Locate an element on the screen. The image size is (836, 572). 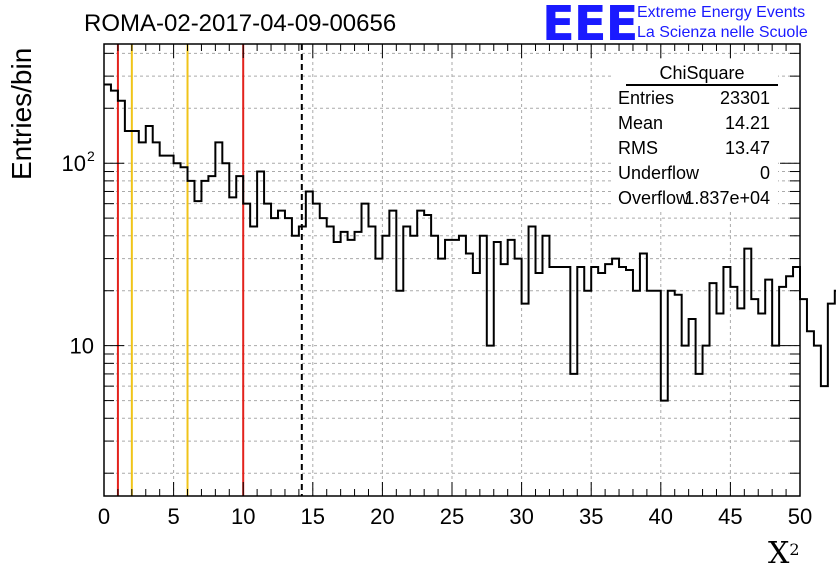
x-tick-label: 20 is located at coordinates (382, 516).